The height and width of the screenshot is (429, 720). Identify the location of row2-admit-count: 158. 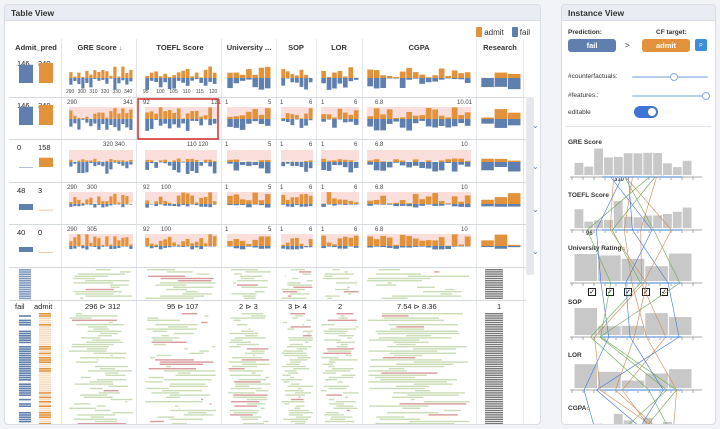
(44, 147).